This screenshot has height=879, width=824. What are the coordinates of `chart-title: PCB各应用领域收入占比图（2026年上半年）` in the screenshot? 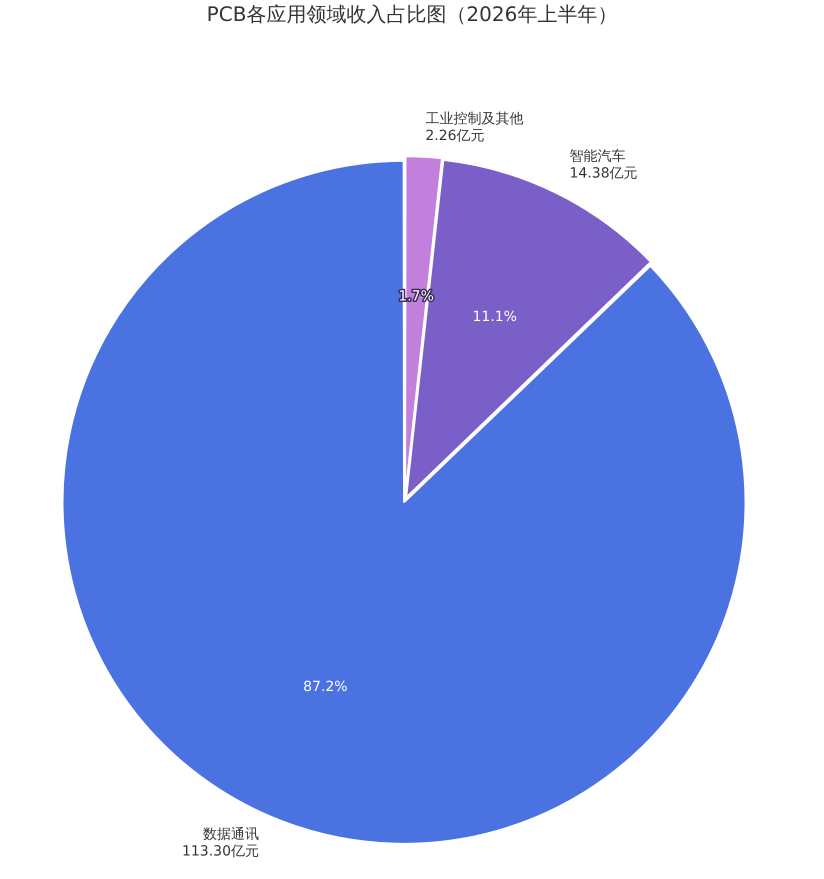 It's located at (412, 14).